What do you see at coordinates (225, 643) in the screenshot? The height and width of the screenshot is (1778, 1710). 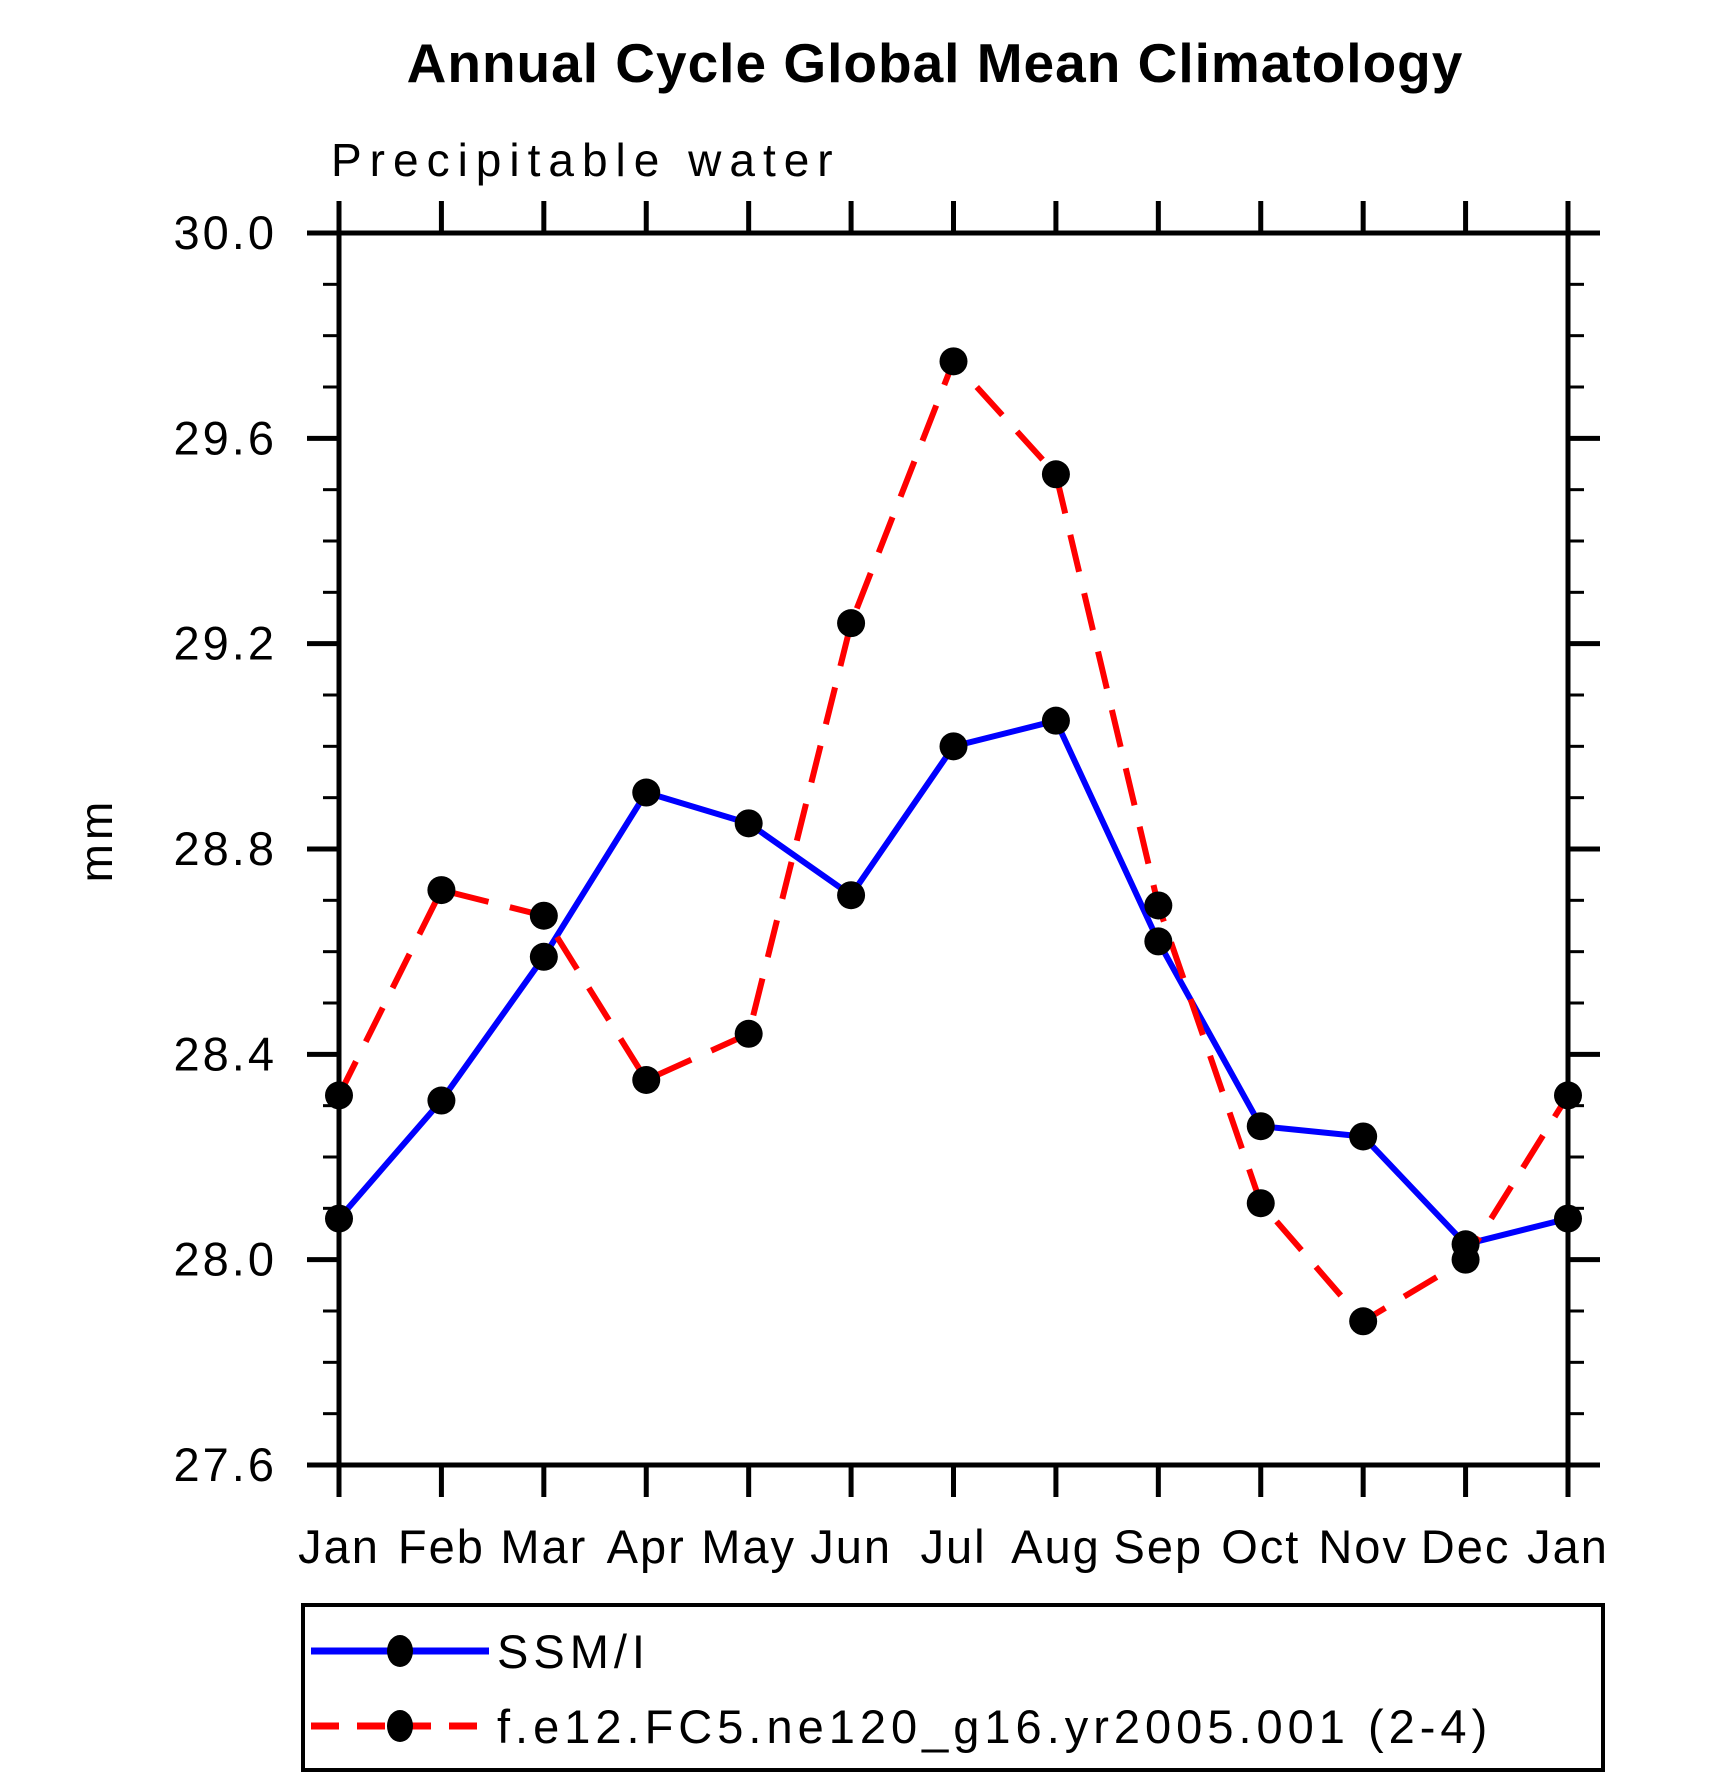 I see `y-tick-label: 29.2` at bounding box center [225, 643].